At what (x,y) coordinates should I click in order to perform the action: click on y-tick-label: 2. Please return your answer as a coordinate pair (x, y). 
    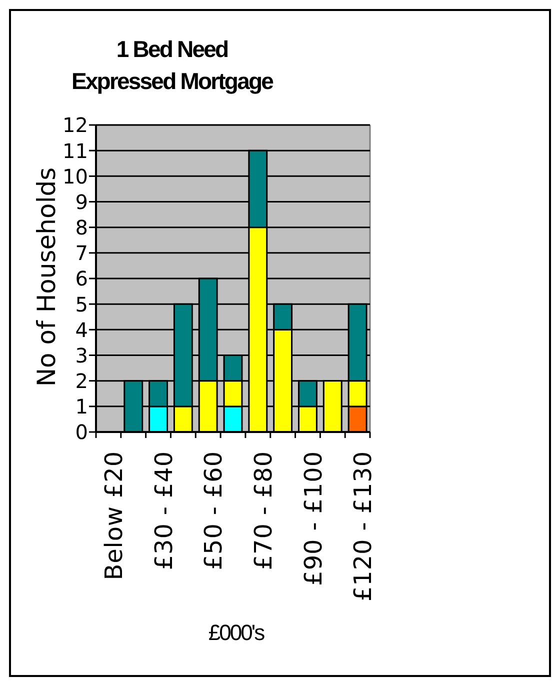
    Looking at the image, I should click on (81, 381).